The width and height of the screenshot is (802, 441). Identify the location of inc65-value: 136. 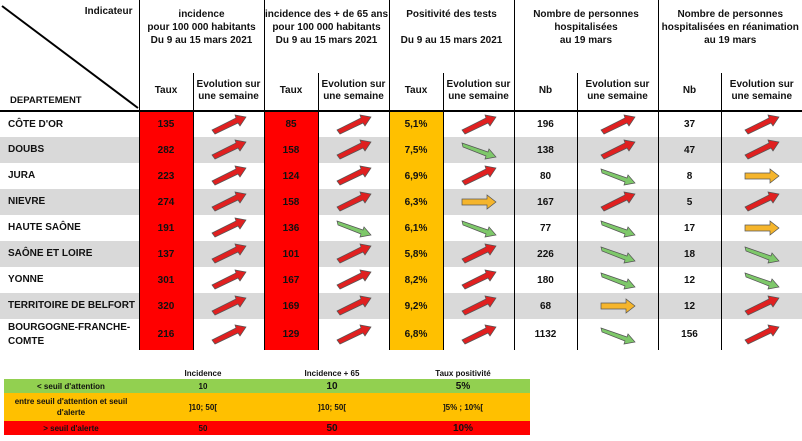
(290, 228).